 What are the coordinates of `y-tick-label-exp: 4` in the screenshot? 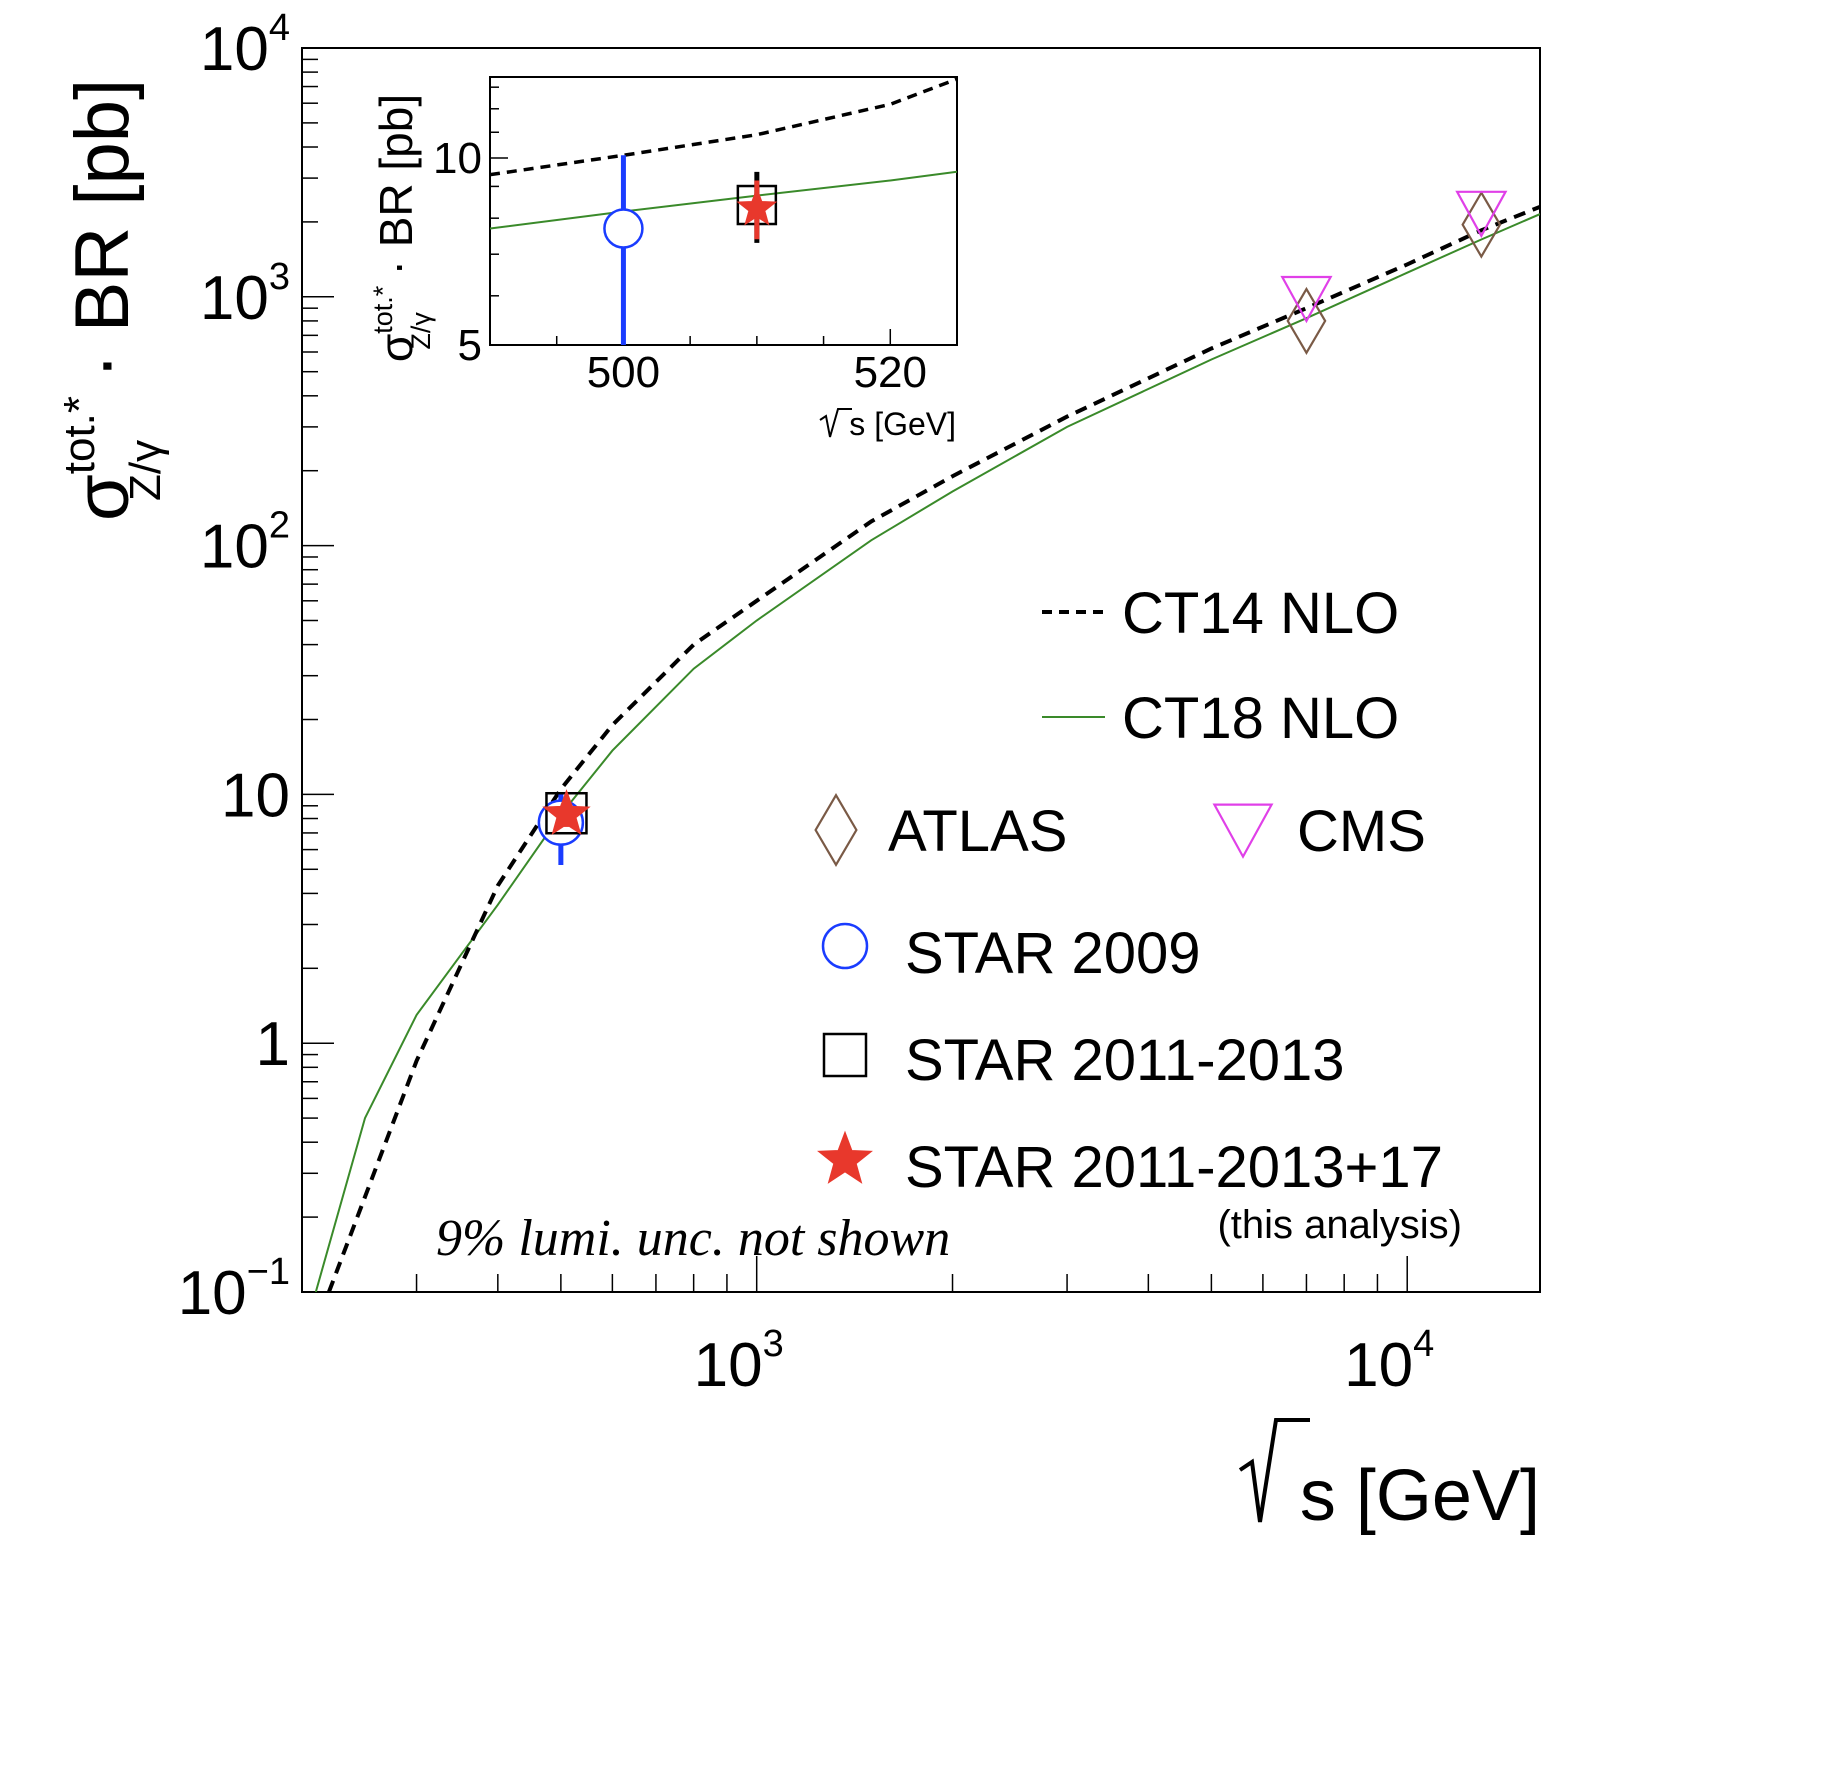 It's located at (279, 28).